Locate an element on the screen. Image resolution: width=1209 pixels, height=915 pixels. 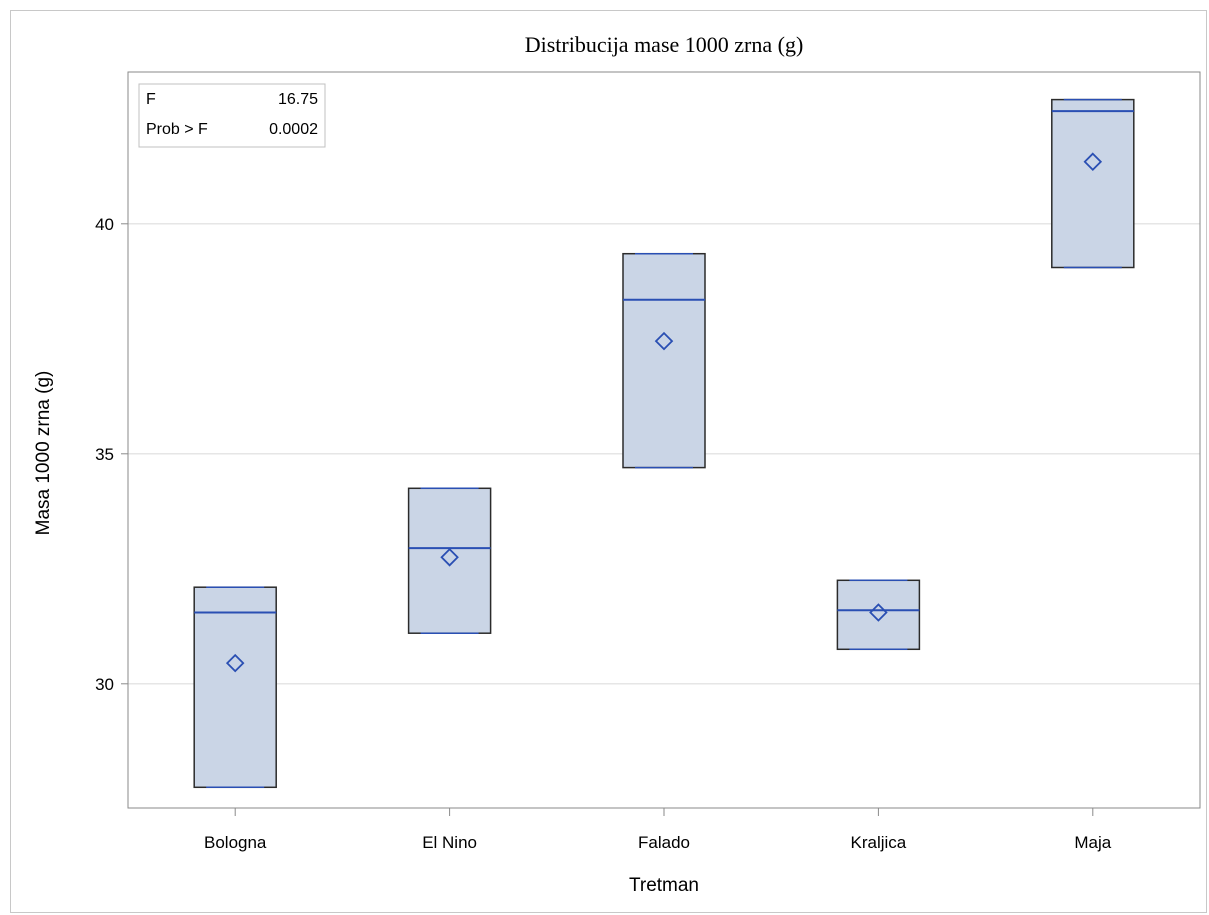
stat-prob-label: Prob > F is located at coordinates (177, 129).